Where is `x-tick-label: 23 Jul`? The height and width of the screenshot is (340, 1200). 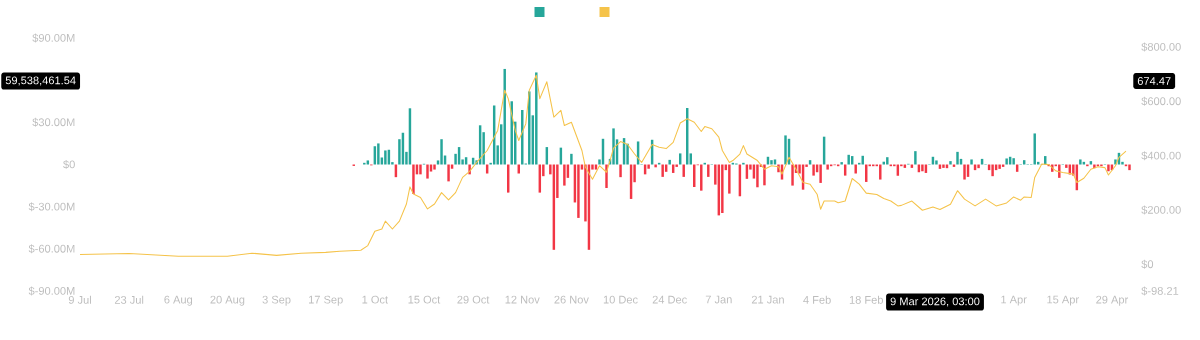 x-tick-label: 23 Jul is located at coordinates (129, 299).